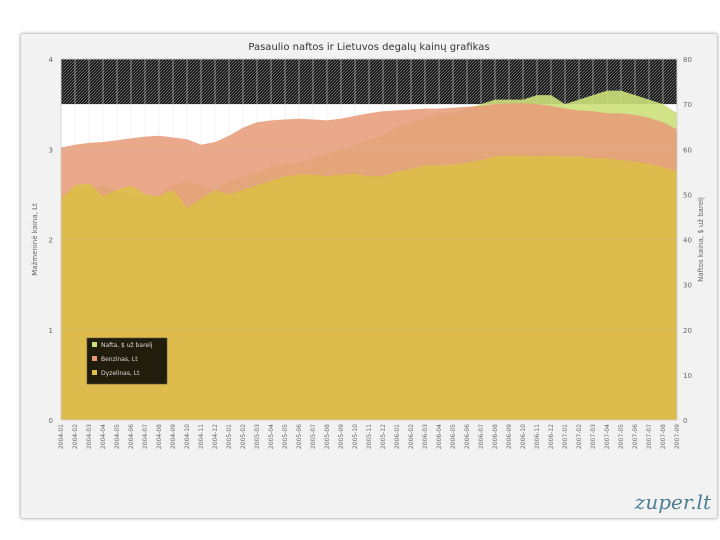 The width and height of the screenshot is (720, 540). What do you see at coordinates (687, 195) in the screenshot?
I see `y-tick-label-right: 50` at bounding box center [687, 195].